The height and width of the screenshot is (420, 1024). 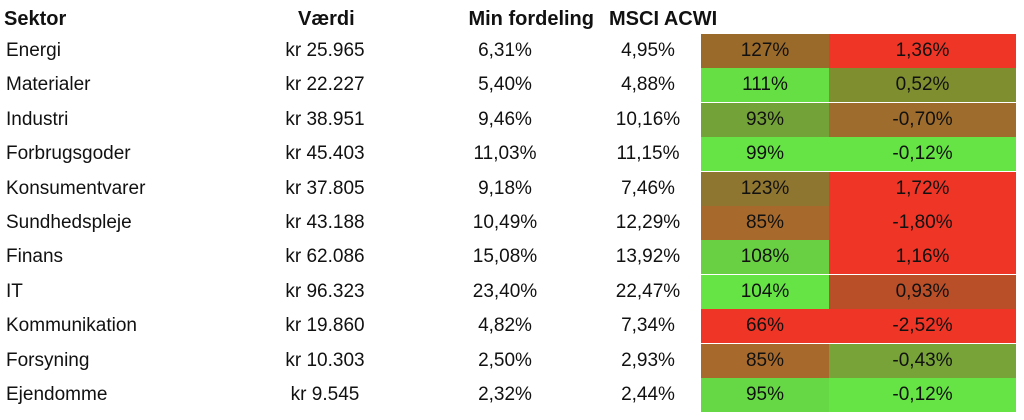 What do you see at coordinates (325, 394) in the screenshot?
I see `value-cell: kr 9.545` at bounding box center [325, 394].